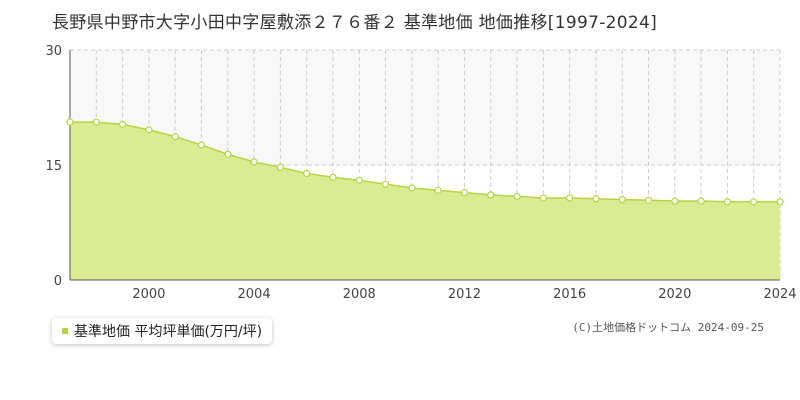 The width and height of the screenshot is (800, 400). What do you see at coordinates (517, 196) in the screenshot?
I see `data-point-2014` at bounding box center [517, 196].